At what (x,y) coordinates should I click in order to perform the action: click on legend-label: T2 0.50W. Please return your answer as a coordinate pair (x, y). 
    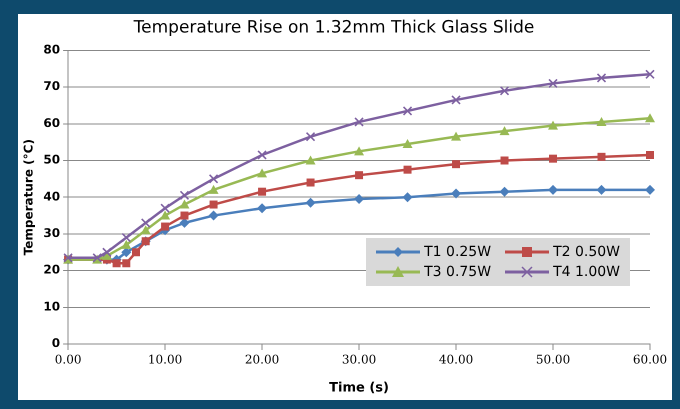
    Looking at the image, I should click on (586, 252).